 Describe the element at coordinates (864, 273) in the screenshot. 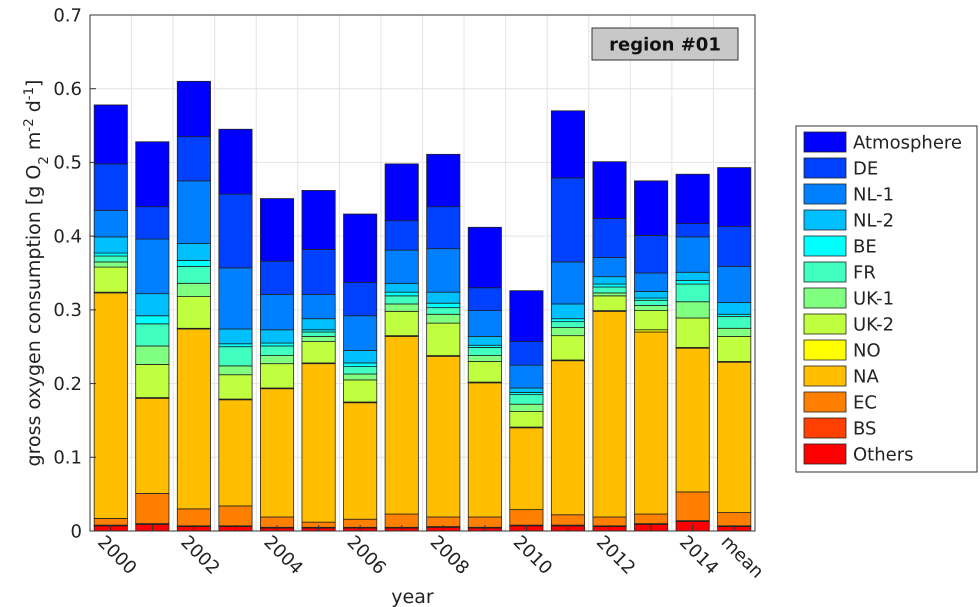

I see `legend-label: FR` at that location.